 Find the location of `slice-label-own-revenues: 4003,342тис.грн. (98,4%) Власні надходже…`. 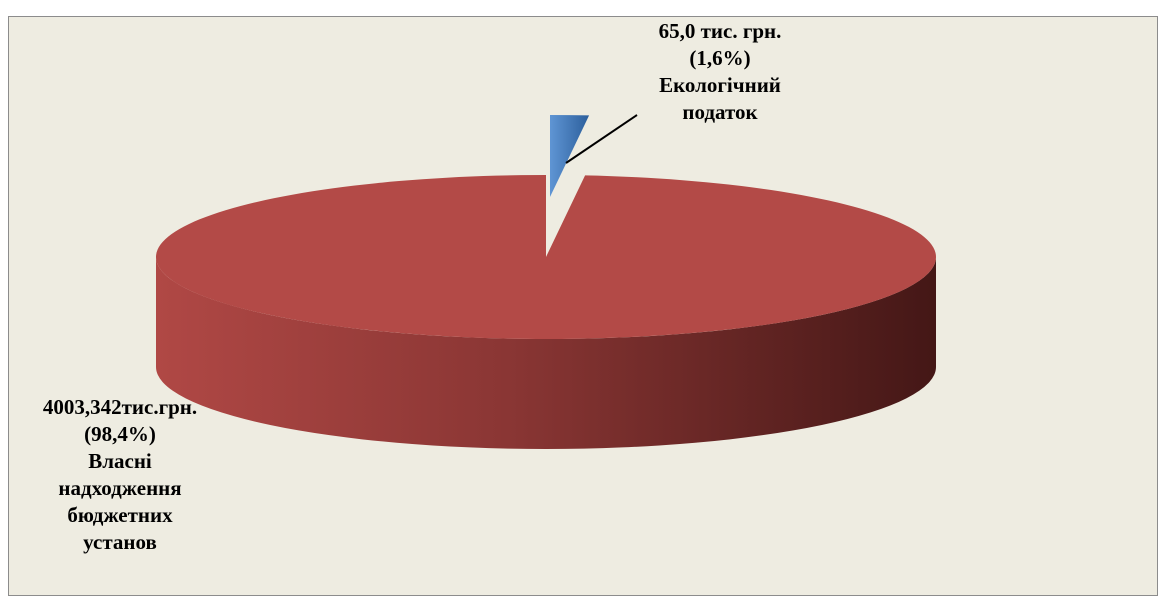

slice-label-own-revenues: 4003,342тис.грн. (98,4%) Власні надходже… is located at coordinates (120, 475).